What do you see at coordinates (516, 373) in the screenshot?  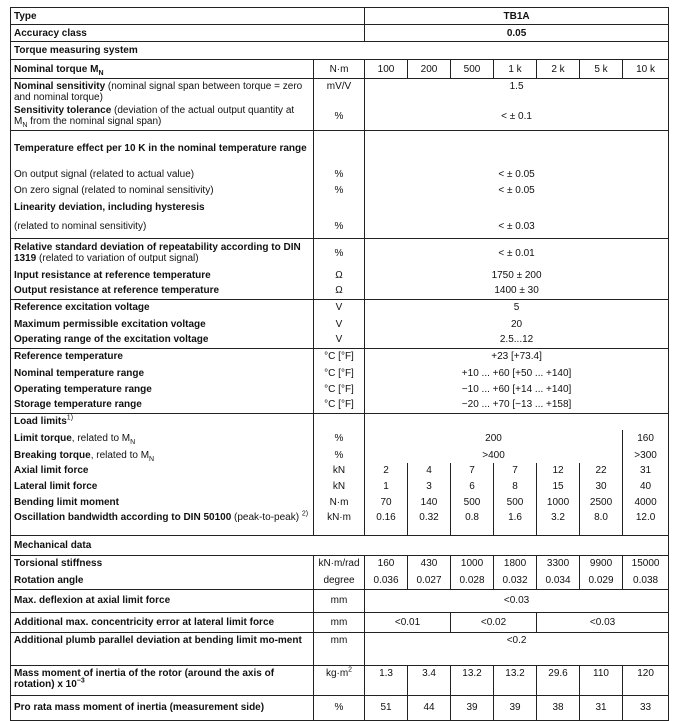 I see `value-text: +10 ... +60 [+50 ... +140]` at bounding box center [516, 373].